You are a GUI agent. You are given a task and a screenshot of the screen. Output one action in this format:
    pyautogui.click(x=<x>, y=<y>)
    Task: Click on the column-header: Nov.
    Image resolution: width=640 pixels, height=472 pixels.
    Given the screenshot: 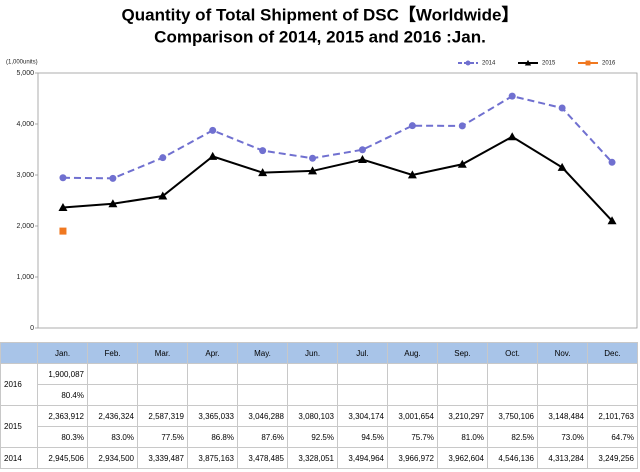 What is the action you would take?
    pyautogui.click(x=562, y=353)
    